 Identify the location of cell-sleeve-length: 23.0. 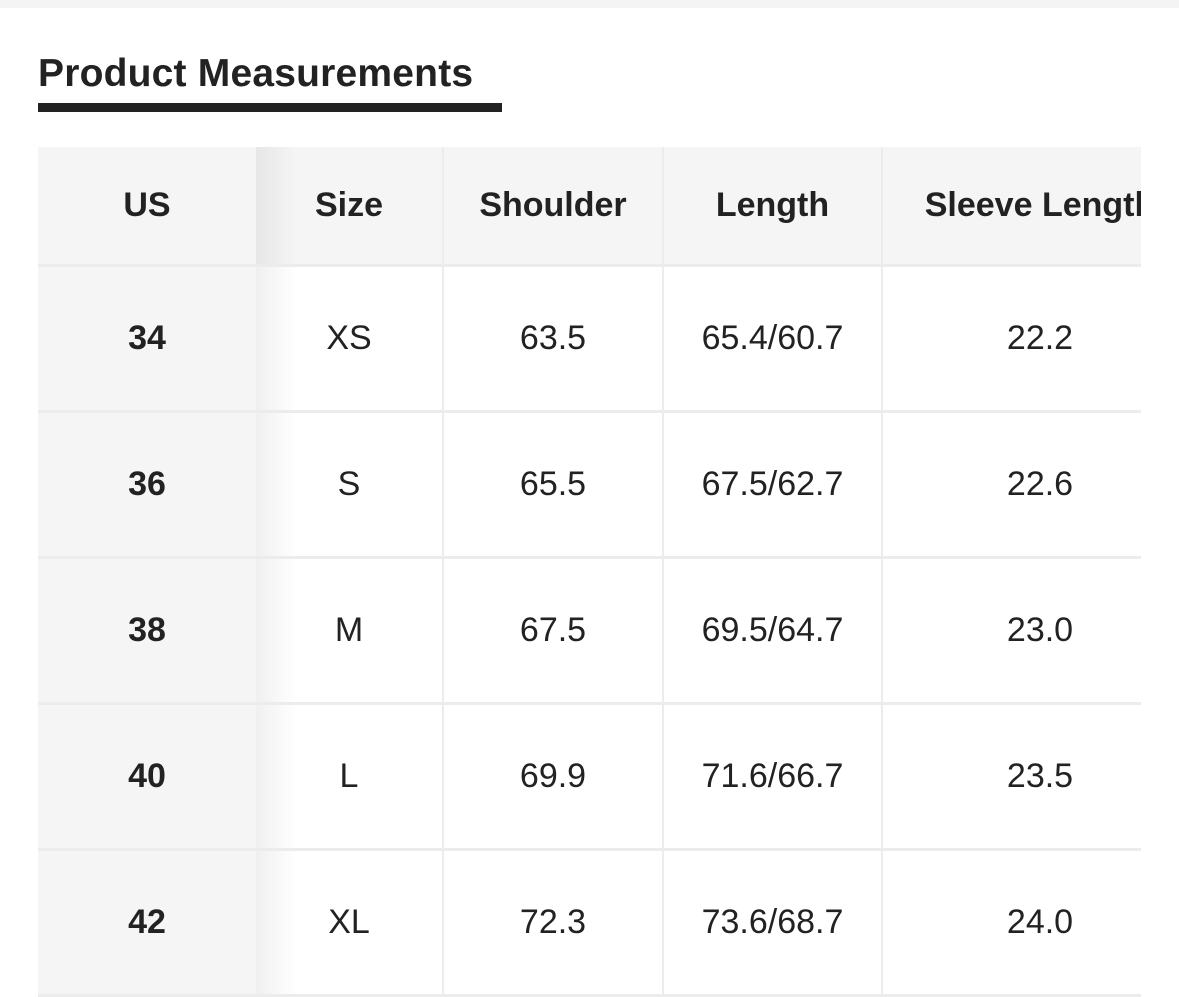
(1011, 631).